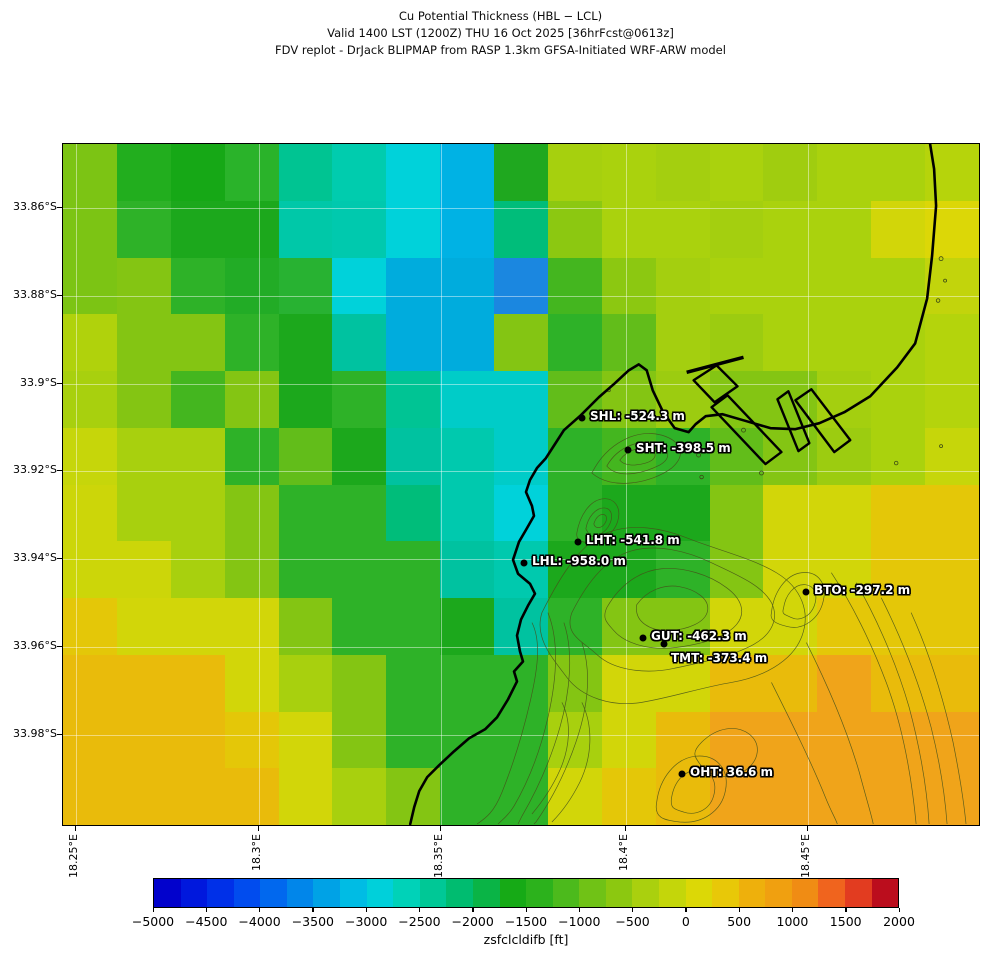  What do you see at coordinates (579, 921) in the screenshot?
I see `colorbar-tick-label: −1000` at bounding box center [579, 921].